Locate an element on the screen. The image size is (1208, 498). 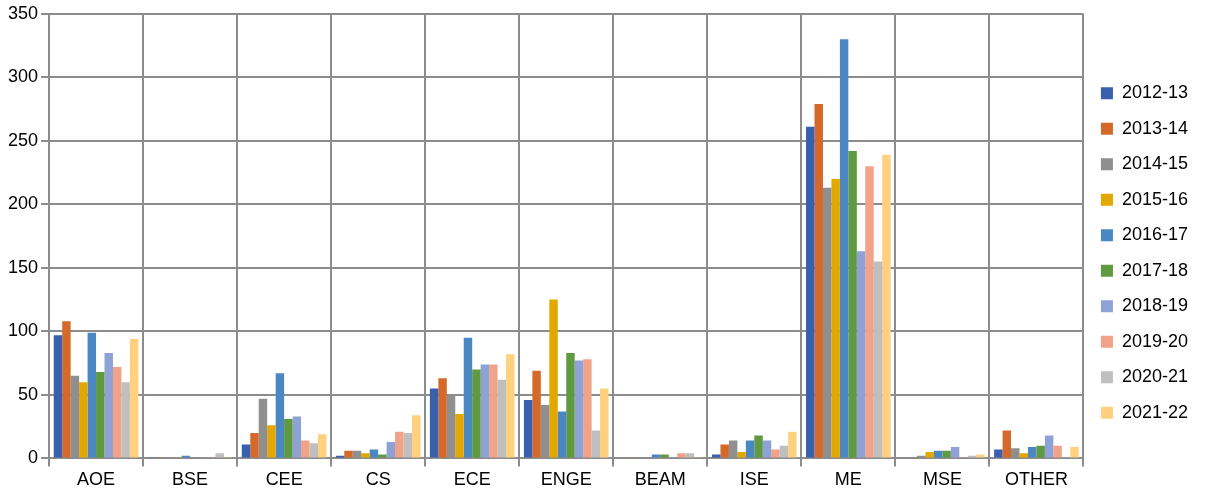
y-tick-label: 150 is located at coordinates (23, 266).